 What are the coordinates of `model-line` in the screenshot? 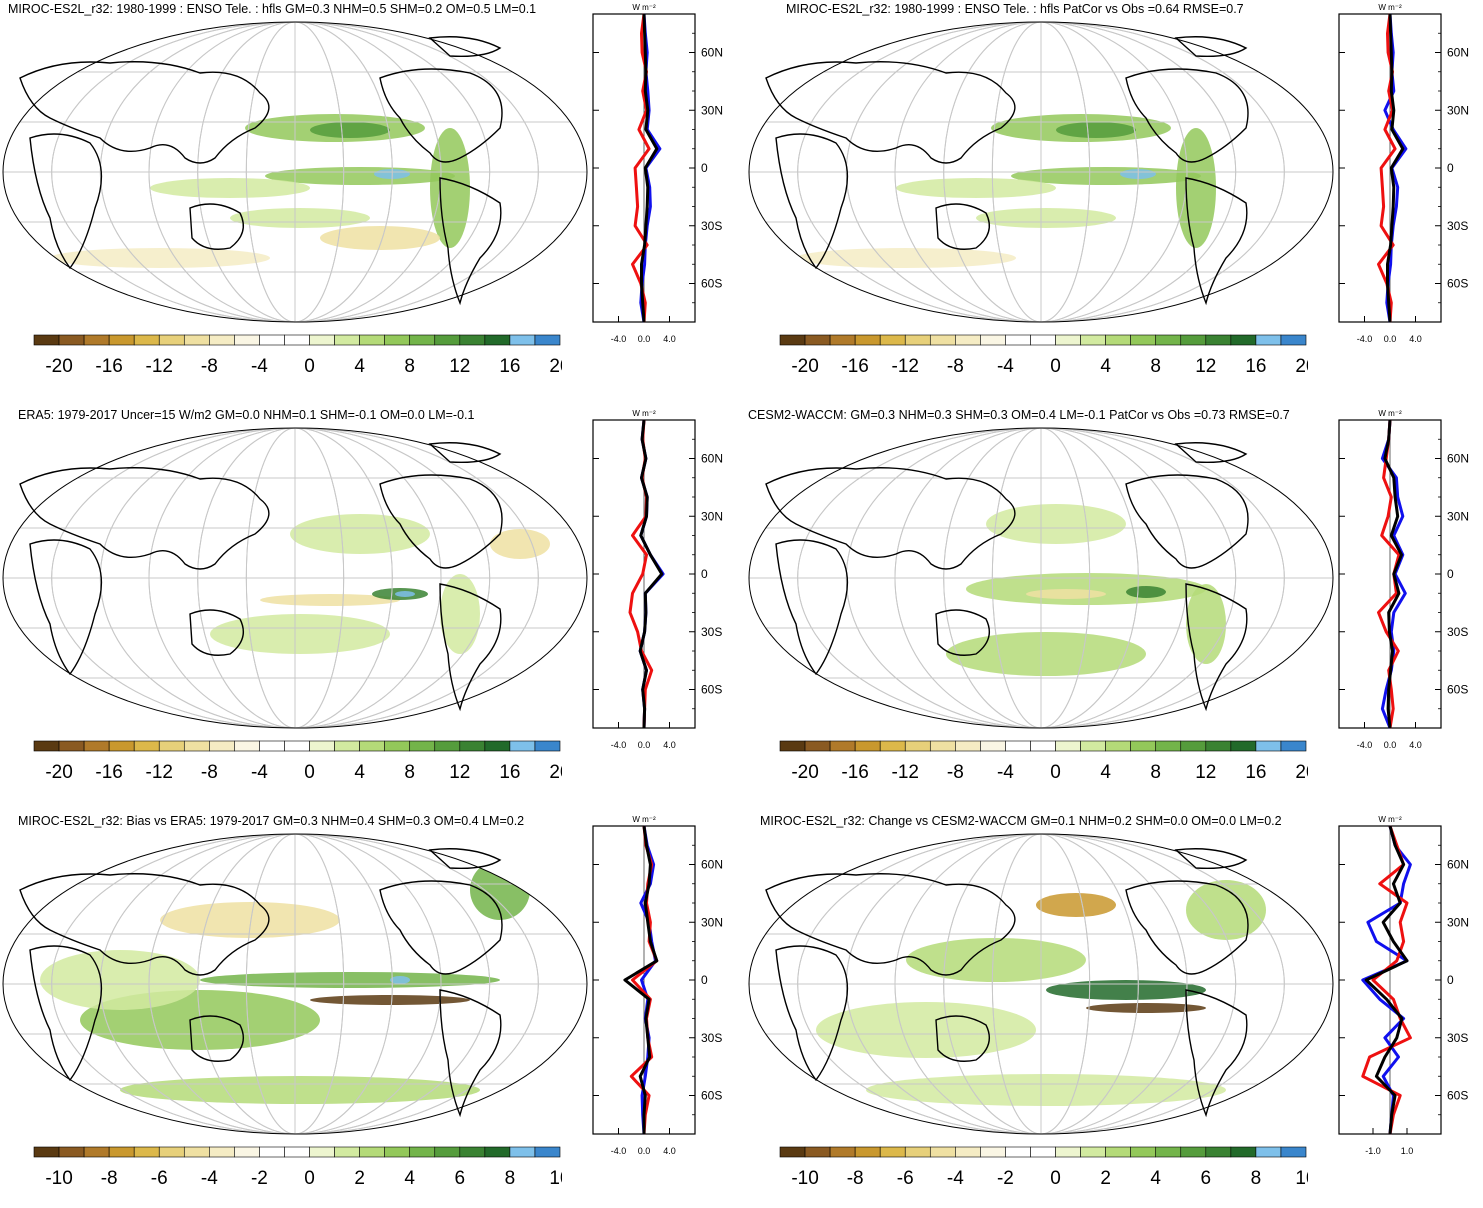 It's located at (641, 574).